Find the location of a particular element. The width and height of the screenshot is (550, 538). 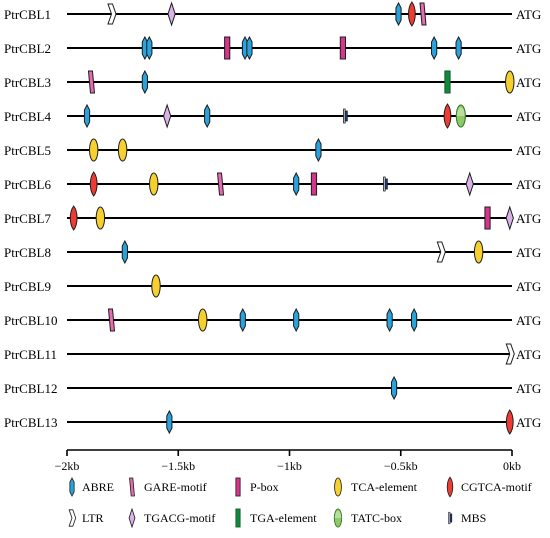

axis-tick-label: −0.5kb is located at coordinates (401, 466).